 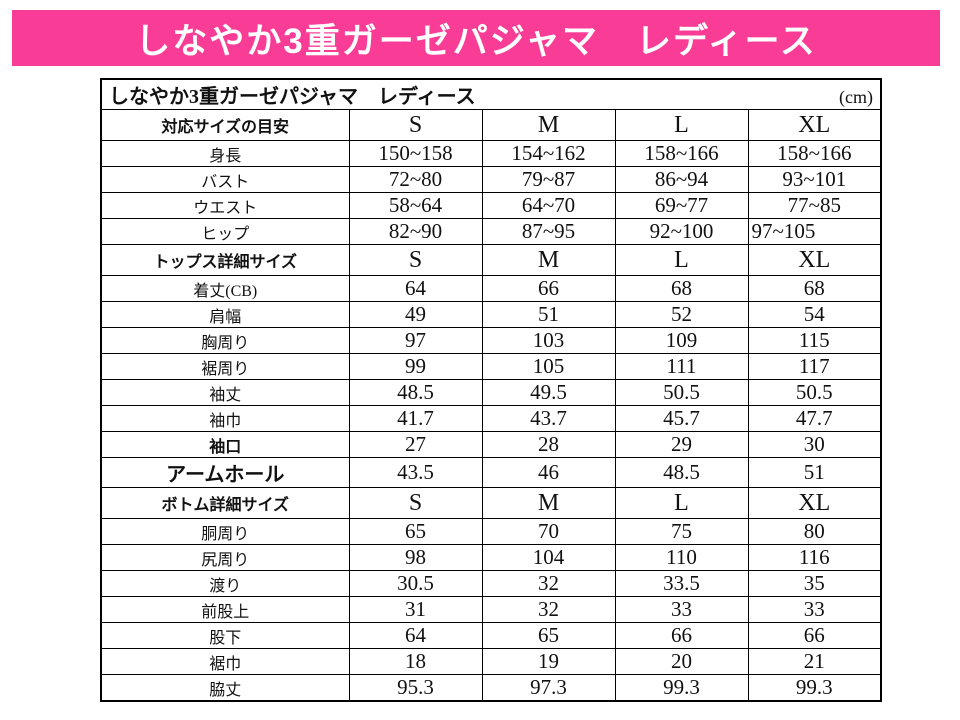 What do you see at coordinates (225, 503) in the screenshot?
I see `section-header-label: ボトム詳細サイズ` at bounding box center [225, 503].